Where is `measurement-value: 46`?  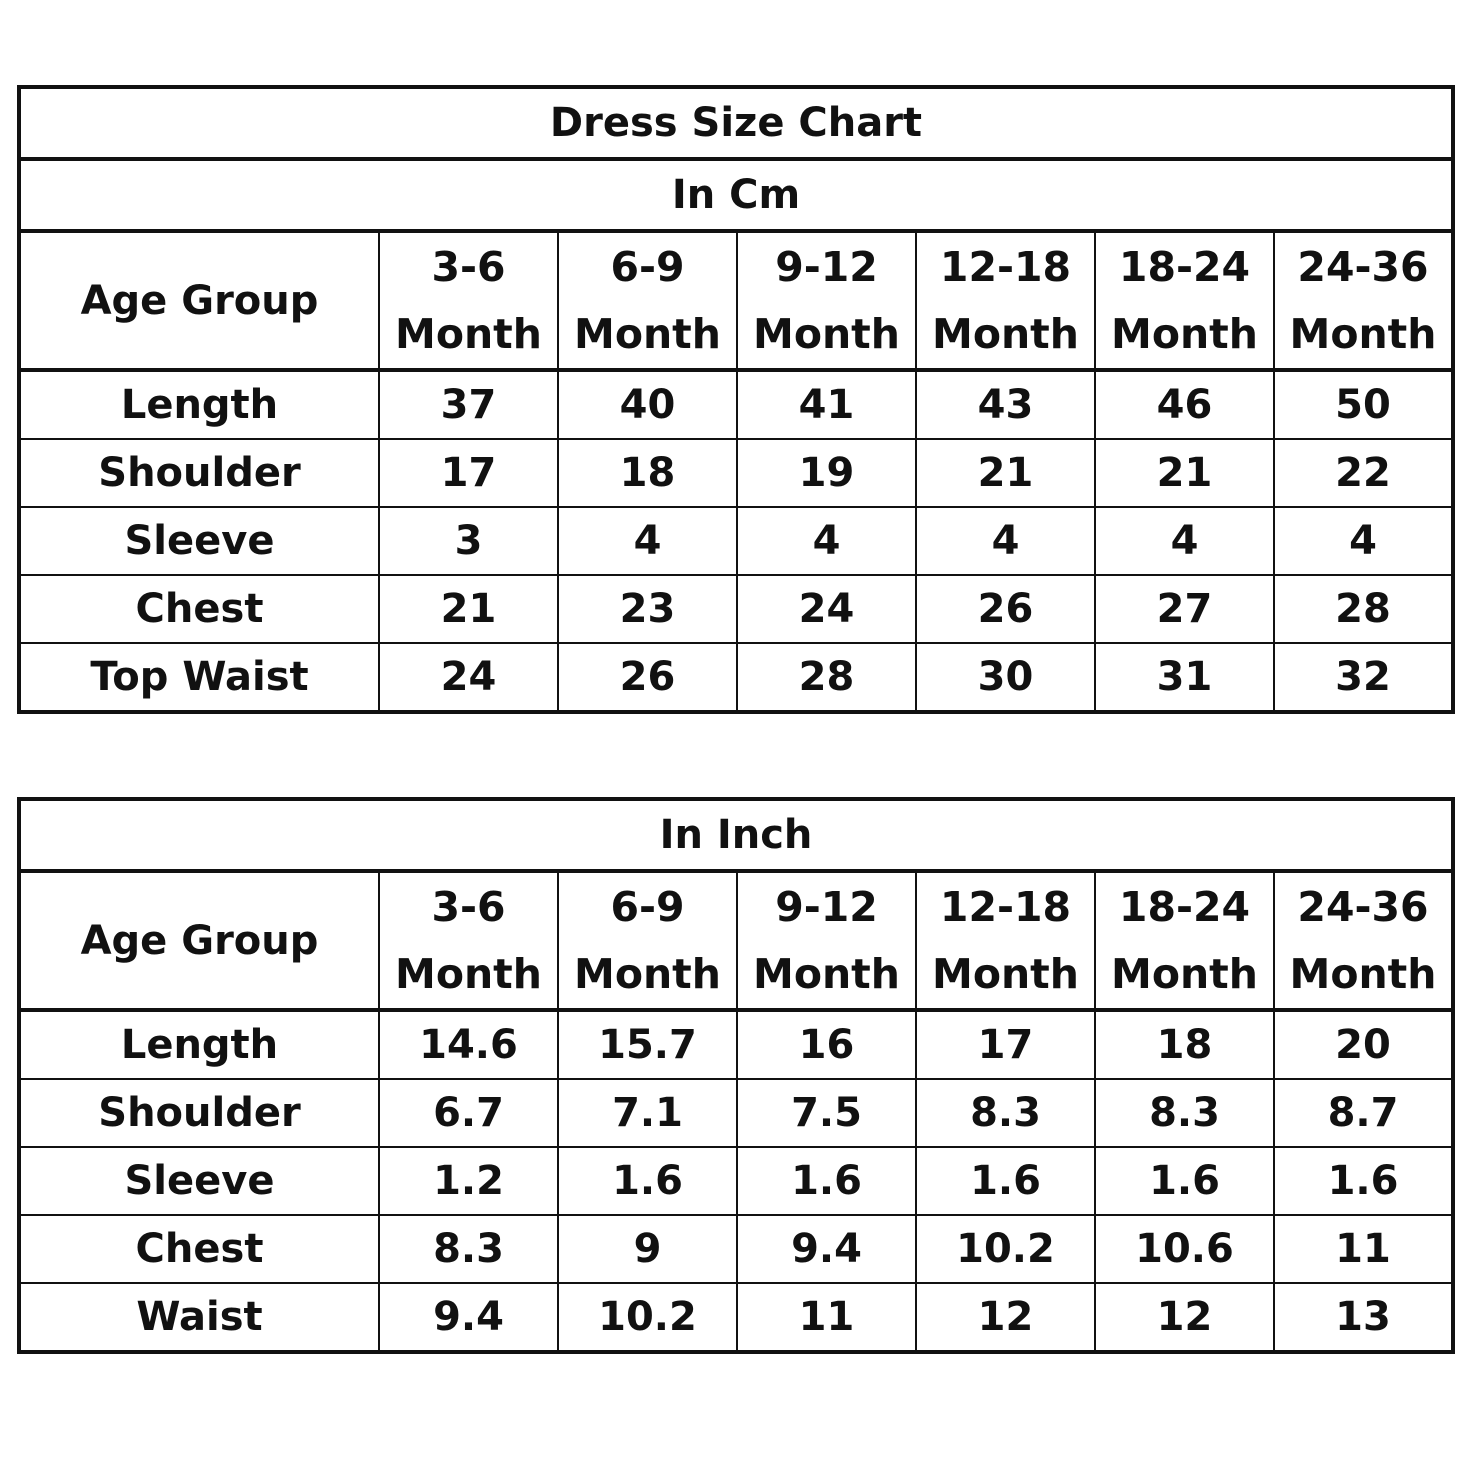
measurement-value: 46 is located at coordinates (1184, 404).